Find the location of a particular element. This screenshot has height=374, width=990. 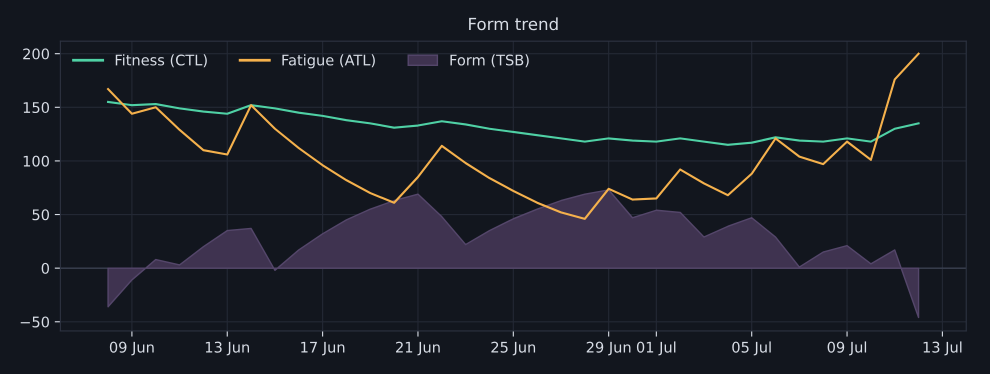

x-tick-label: 01 Jul is located at coordinates (656, 348).